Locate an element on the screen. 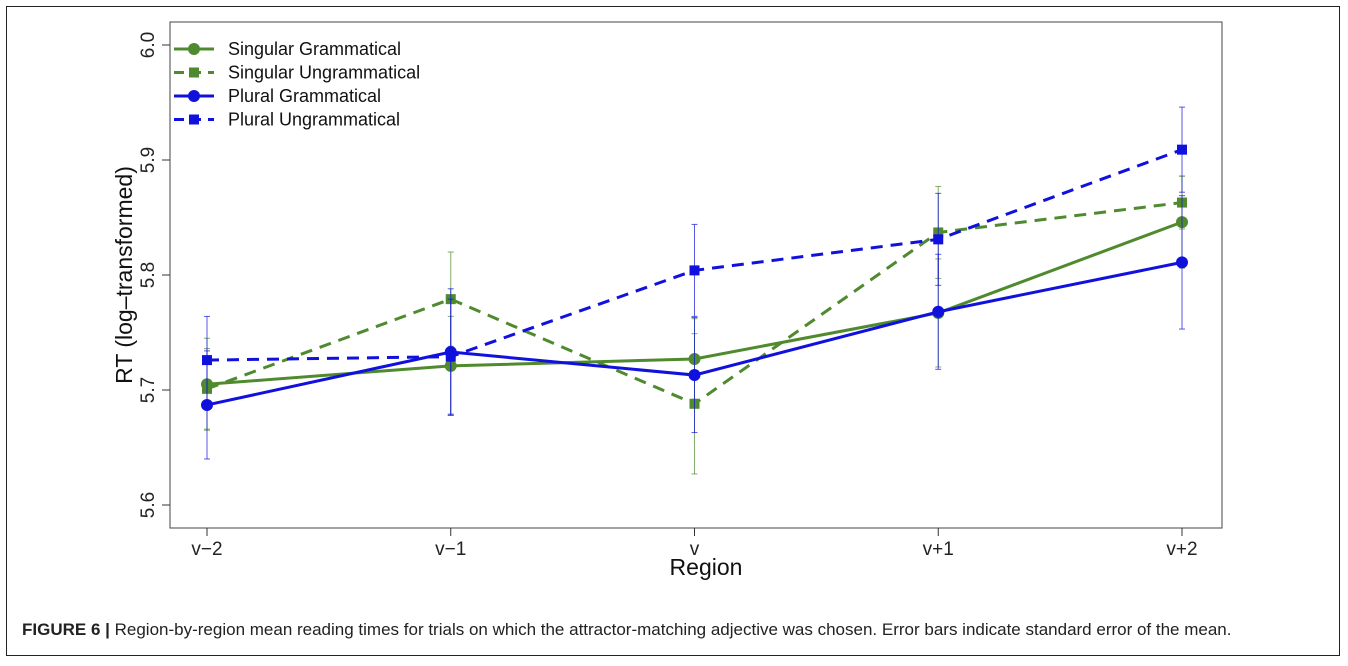 The image size is (1348, 666). y-axis: 5.6 5.7 5.8 5.9 6.0 is located at coordinates (154, 275).